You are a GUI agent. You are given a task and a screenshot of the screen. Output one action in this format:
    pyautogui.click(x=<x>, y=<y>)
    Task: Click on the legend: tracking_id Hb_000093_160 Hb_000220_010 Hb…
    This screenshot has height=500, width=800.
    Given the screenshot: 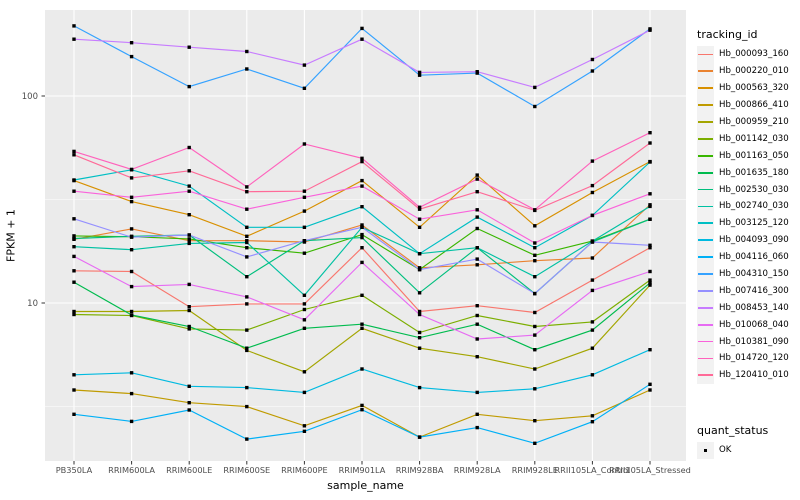 What is the action you would take?
    pyautogui.click(x=748, y=243)
    